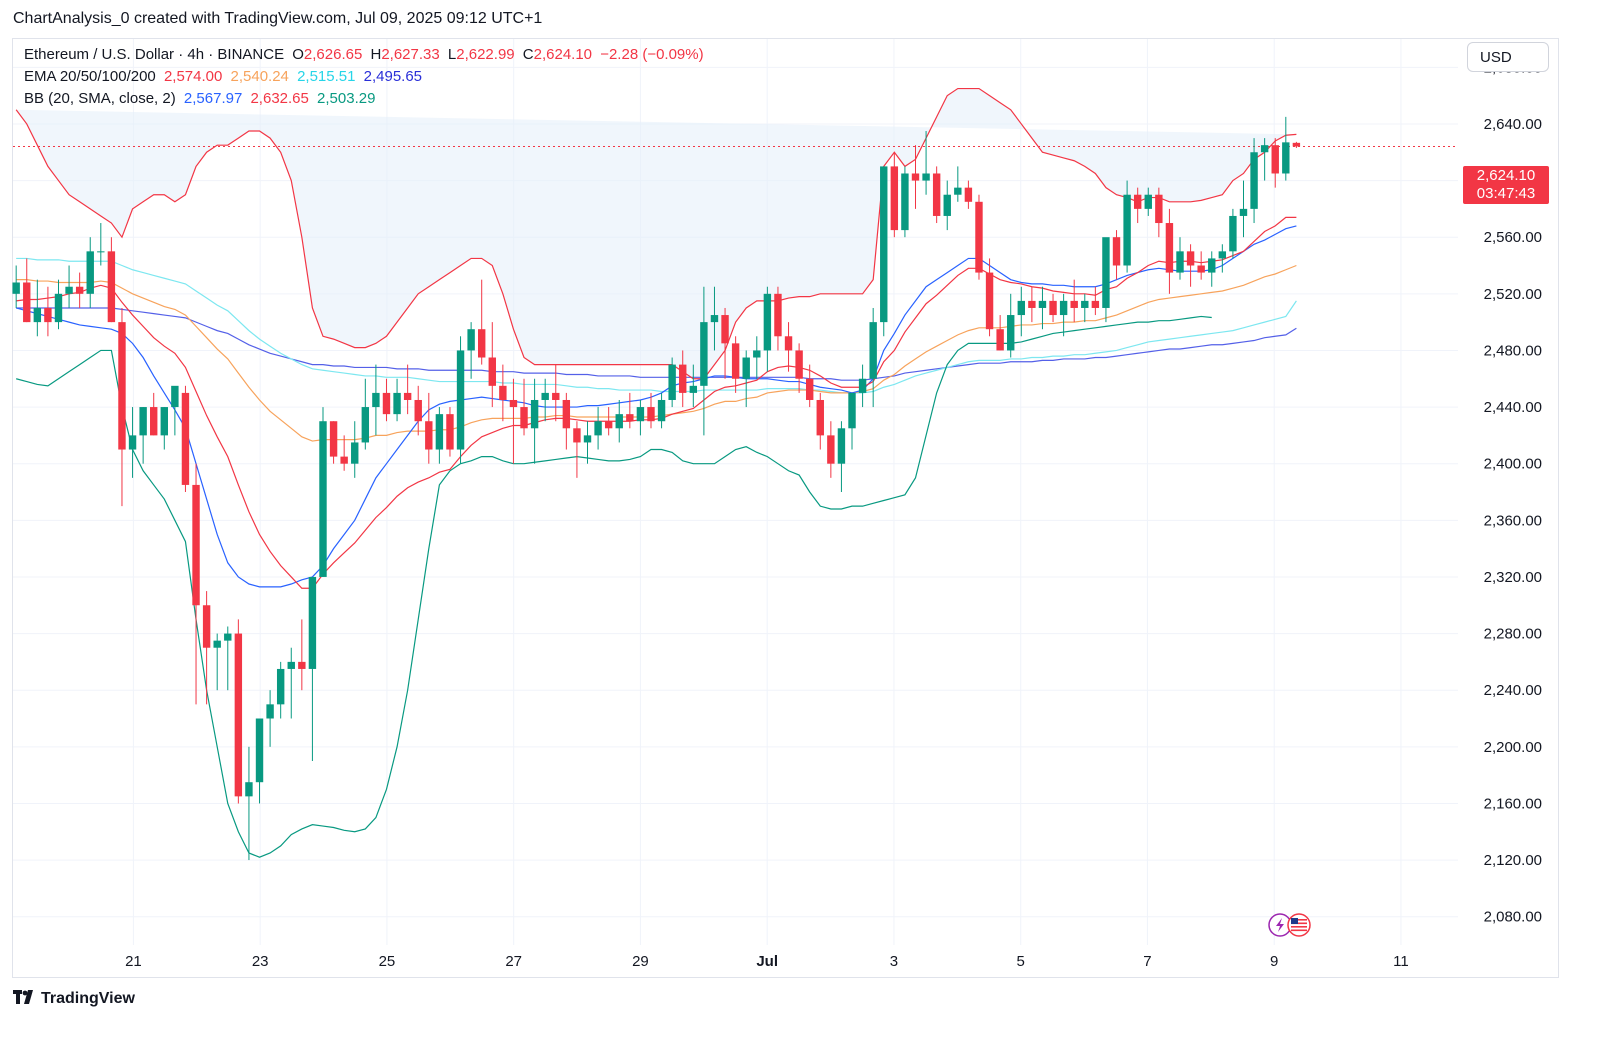  What do you see at coordinates (260, 961) in the screenshot?
I see `x-axis-tick-label: 23` at bounding box center [260, 961].